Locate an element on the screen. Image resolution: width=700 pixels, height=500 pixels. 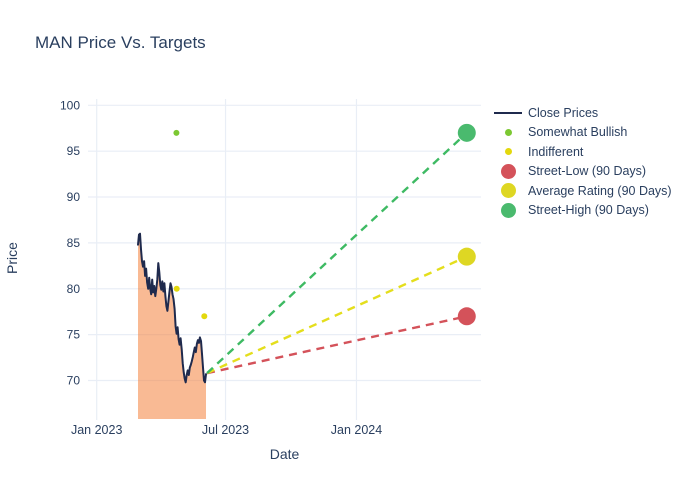
y-tick-label: 90 is located at coordinates (74, 197).